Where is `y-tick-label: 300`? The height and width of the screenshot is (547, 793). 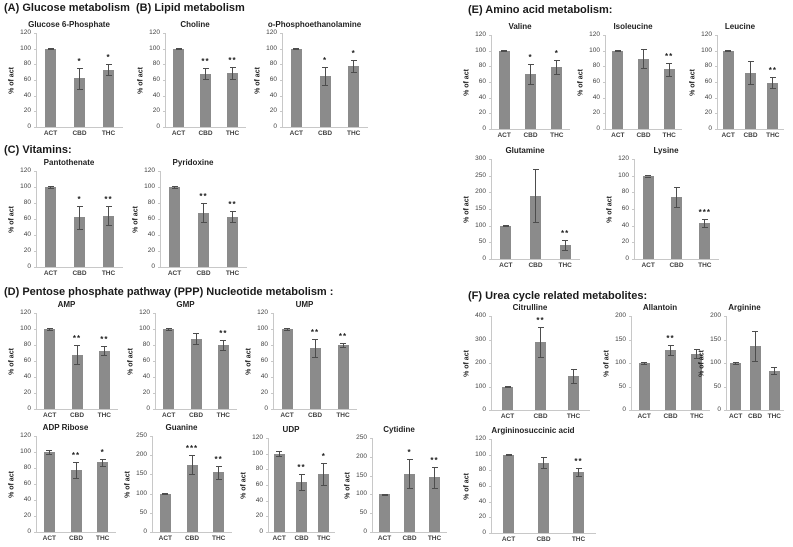
y-tick-label: 300 is located at coordinates (480, 158).